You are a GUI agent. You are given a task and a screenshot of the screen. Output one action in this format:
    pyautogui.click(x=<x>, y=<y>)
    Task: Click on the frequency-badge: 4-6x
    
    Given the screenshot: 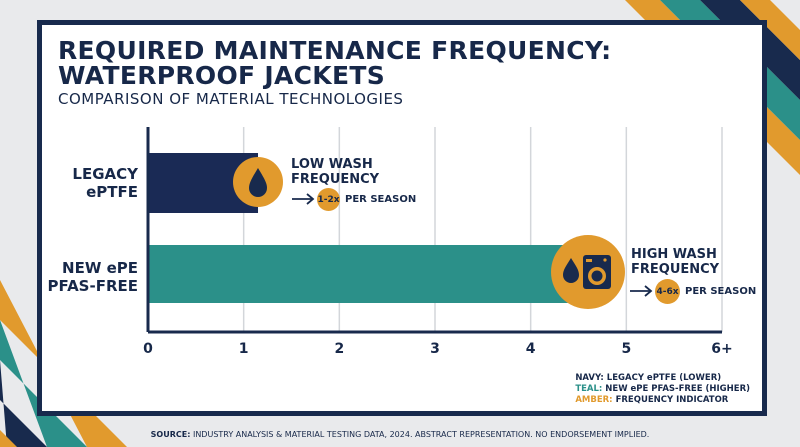 What is the action you would take?
    pyautogui.click(x=667, y=291)
    